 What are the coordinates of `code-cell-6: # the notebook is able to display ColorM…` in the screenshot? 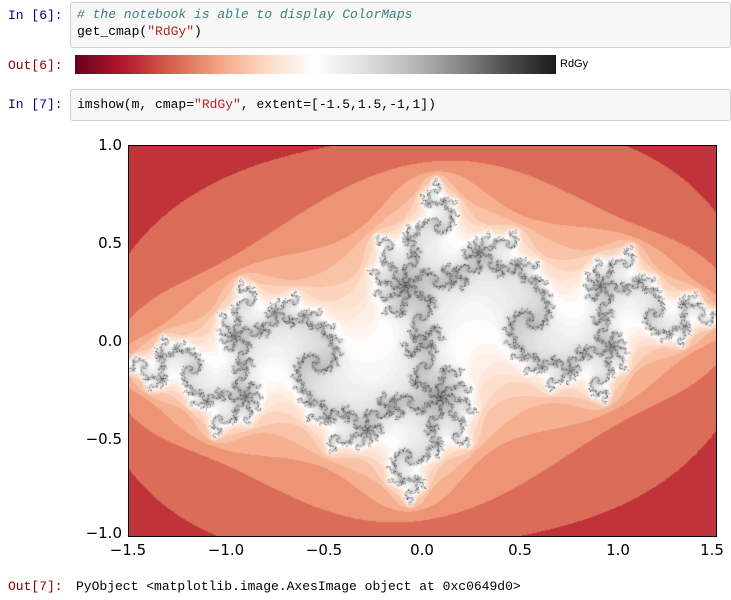 It's located at (400, 25).